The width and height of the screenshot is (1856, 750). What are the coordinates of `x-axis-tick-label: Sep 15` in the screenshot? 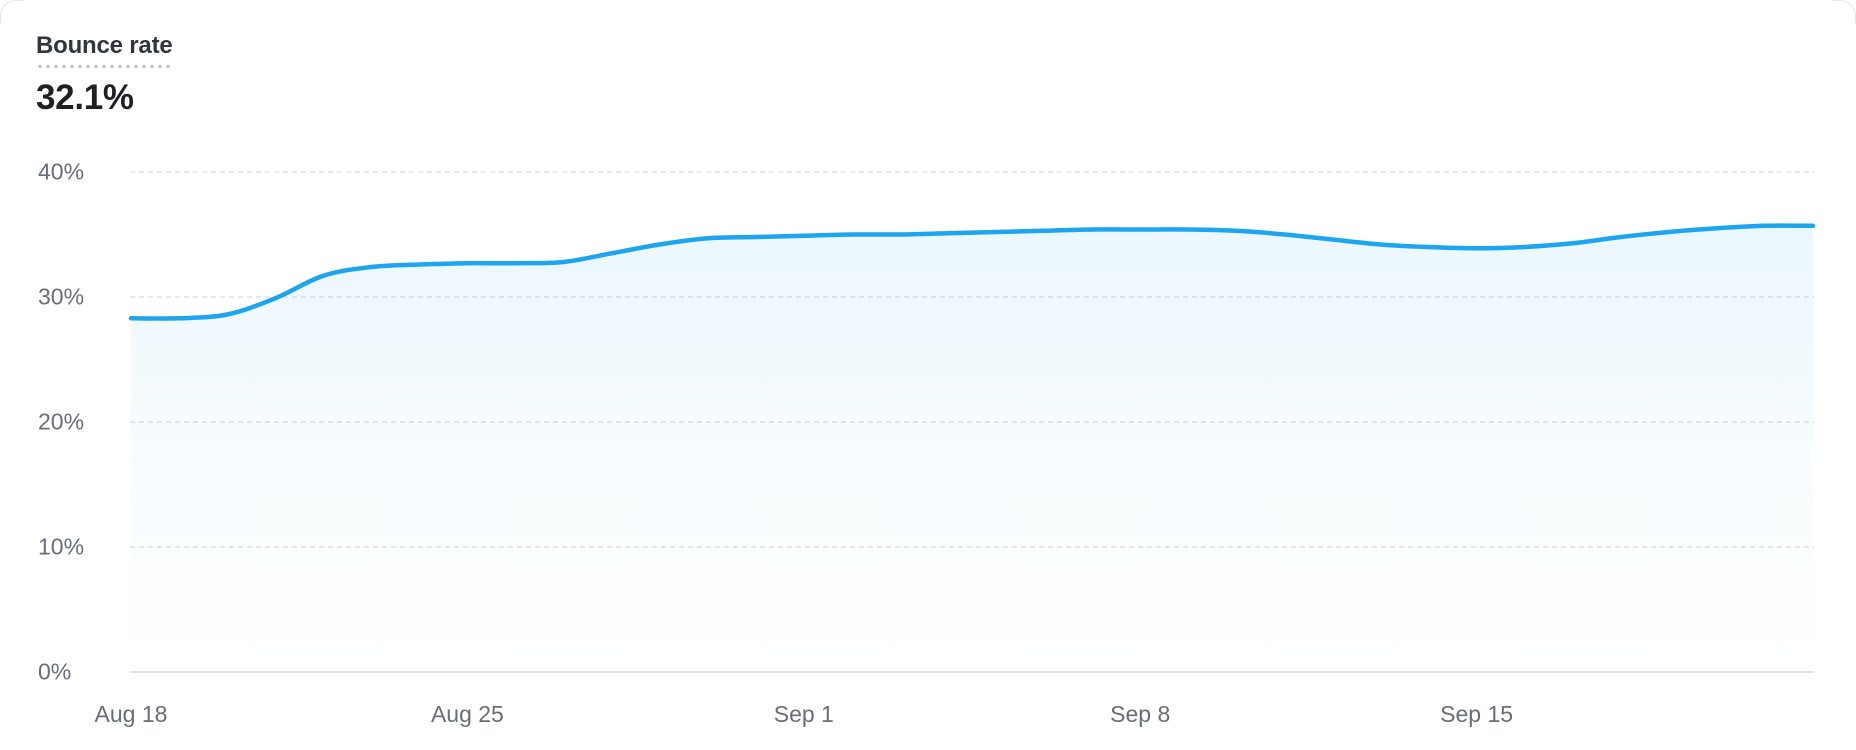 It's located at (1477, 714).